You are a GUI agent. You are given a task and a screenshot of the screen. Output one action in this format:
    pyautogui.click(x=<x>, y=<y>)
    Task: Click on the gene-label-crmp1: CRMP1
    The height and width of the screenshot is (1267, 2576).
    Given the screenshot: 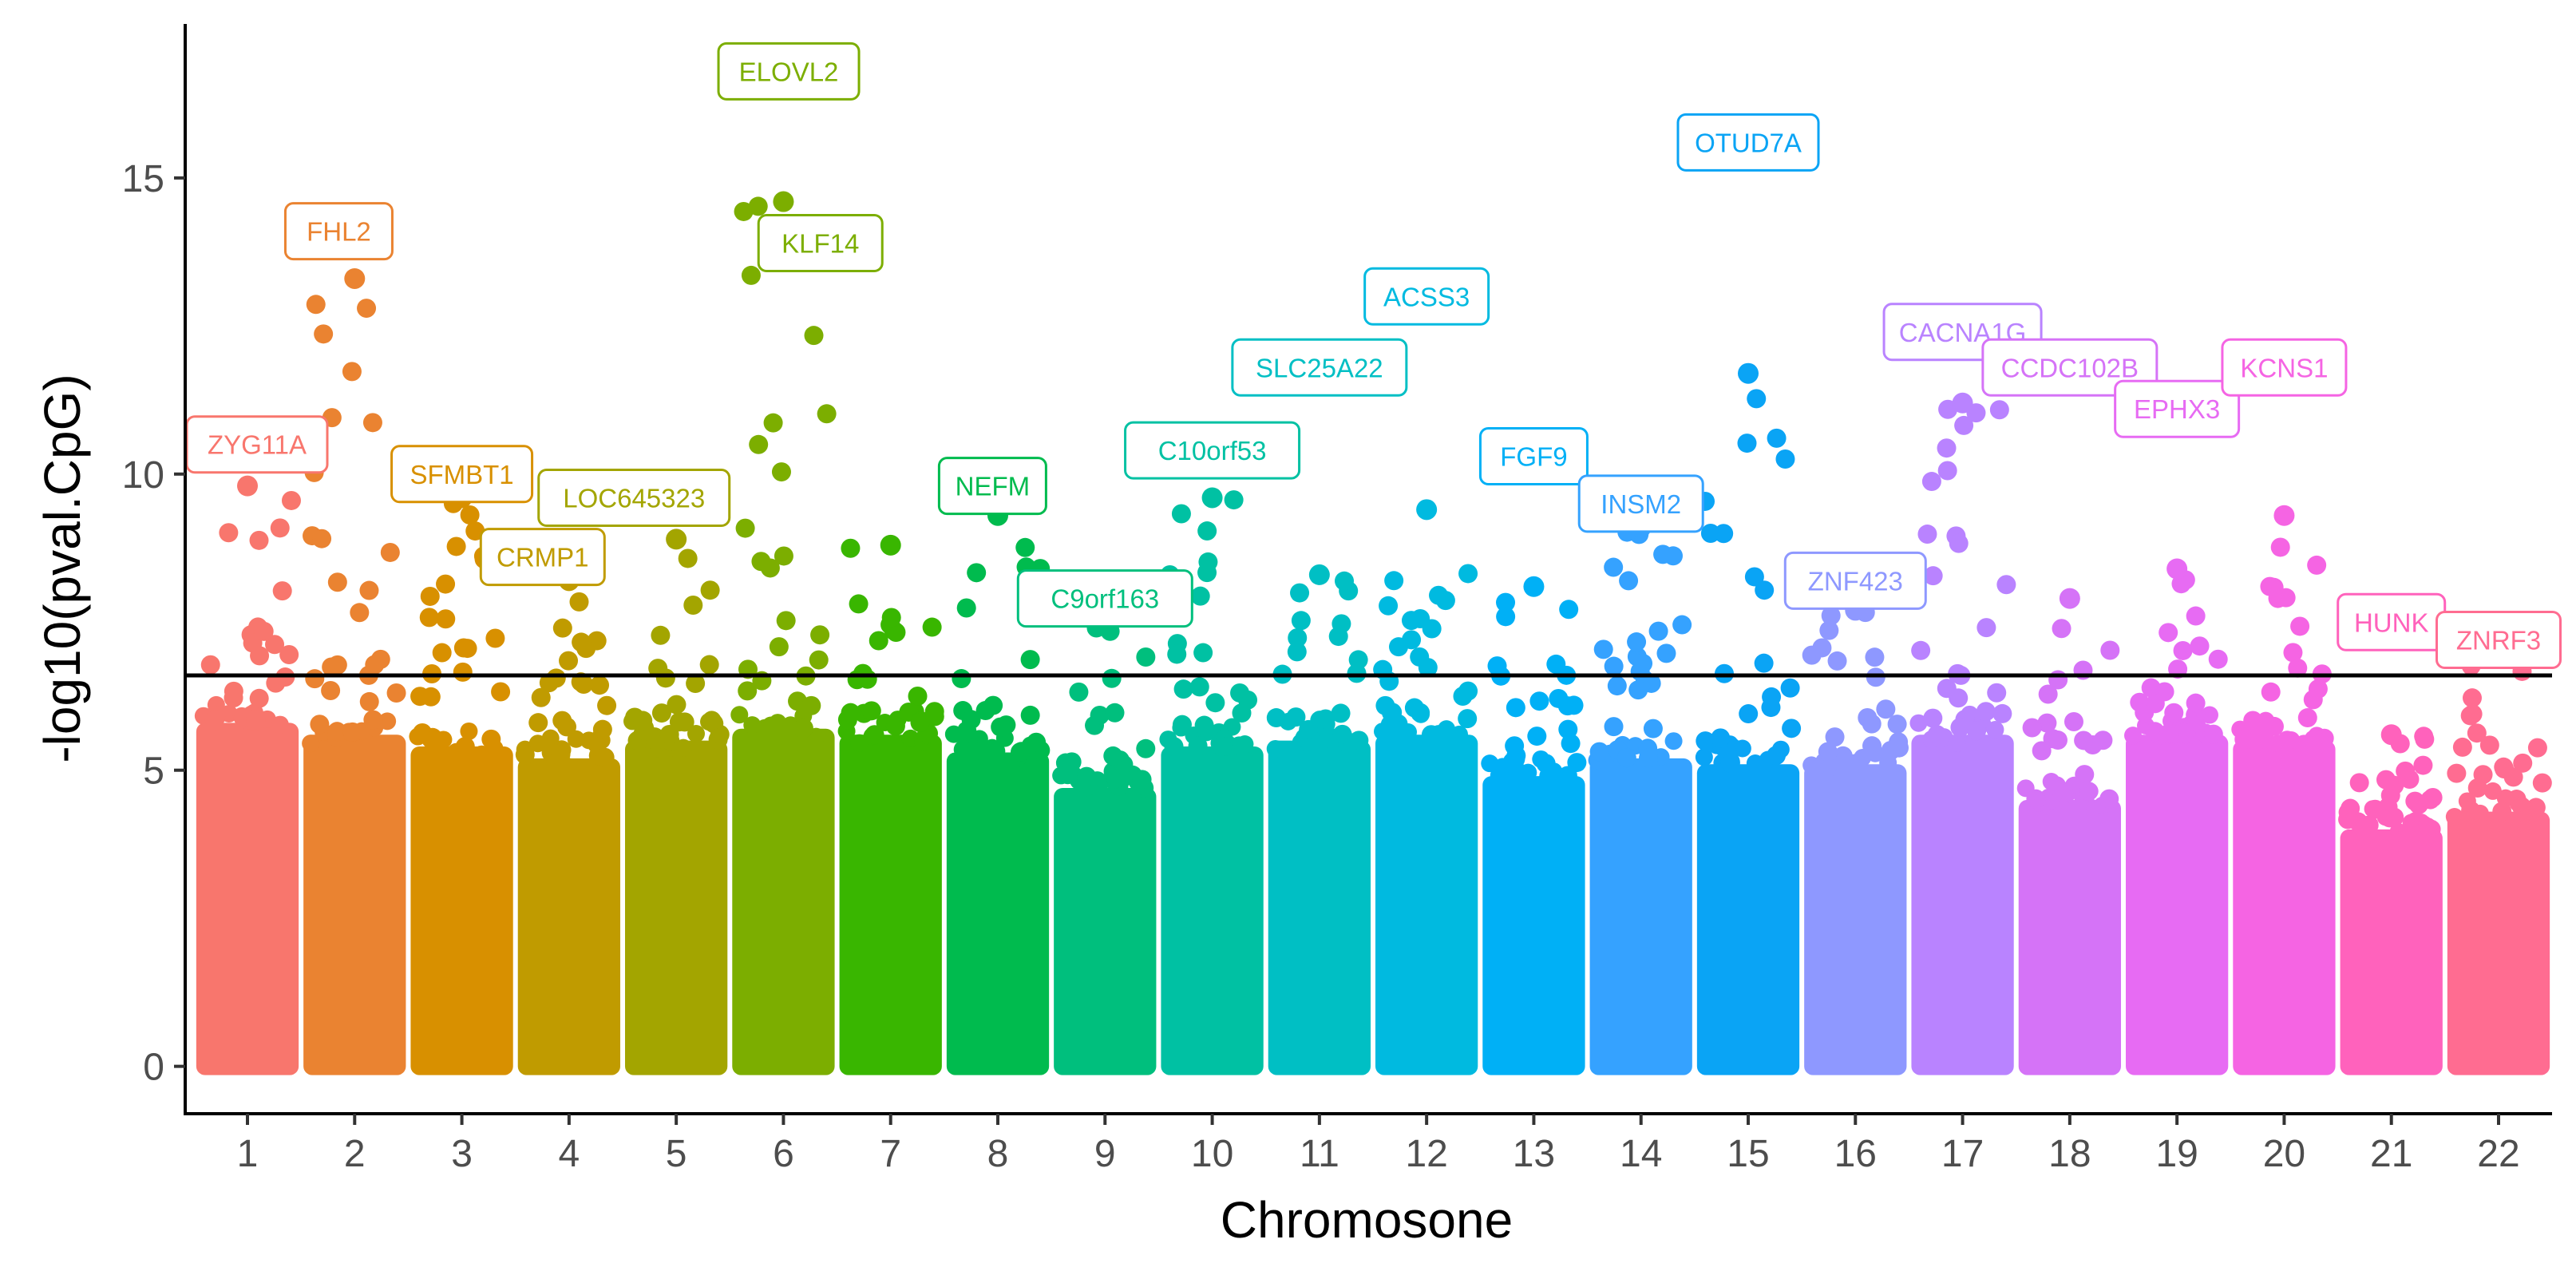 What is the action you would take?
    pyautogui.click(x=543, y=557)
    